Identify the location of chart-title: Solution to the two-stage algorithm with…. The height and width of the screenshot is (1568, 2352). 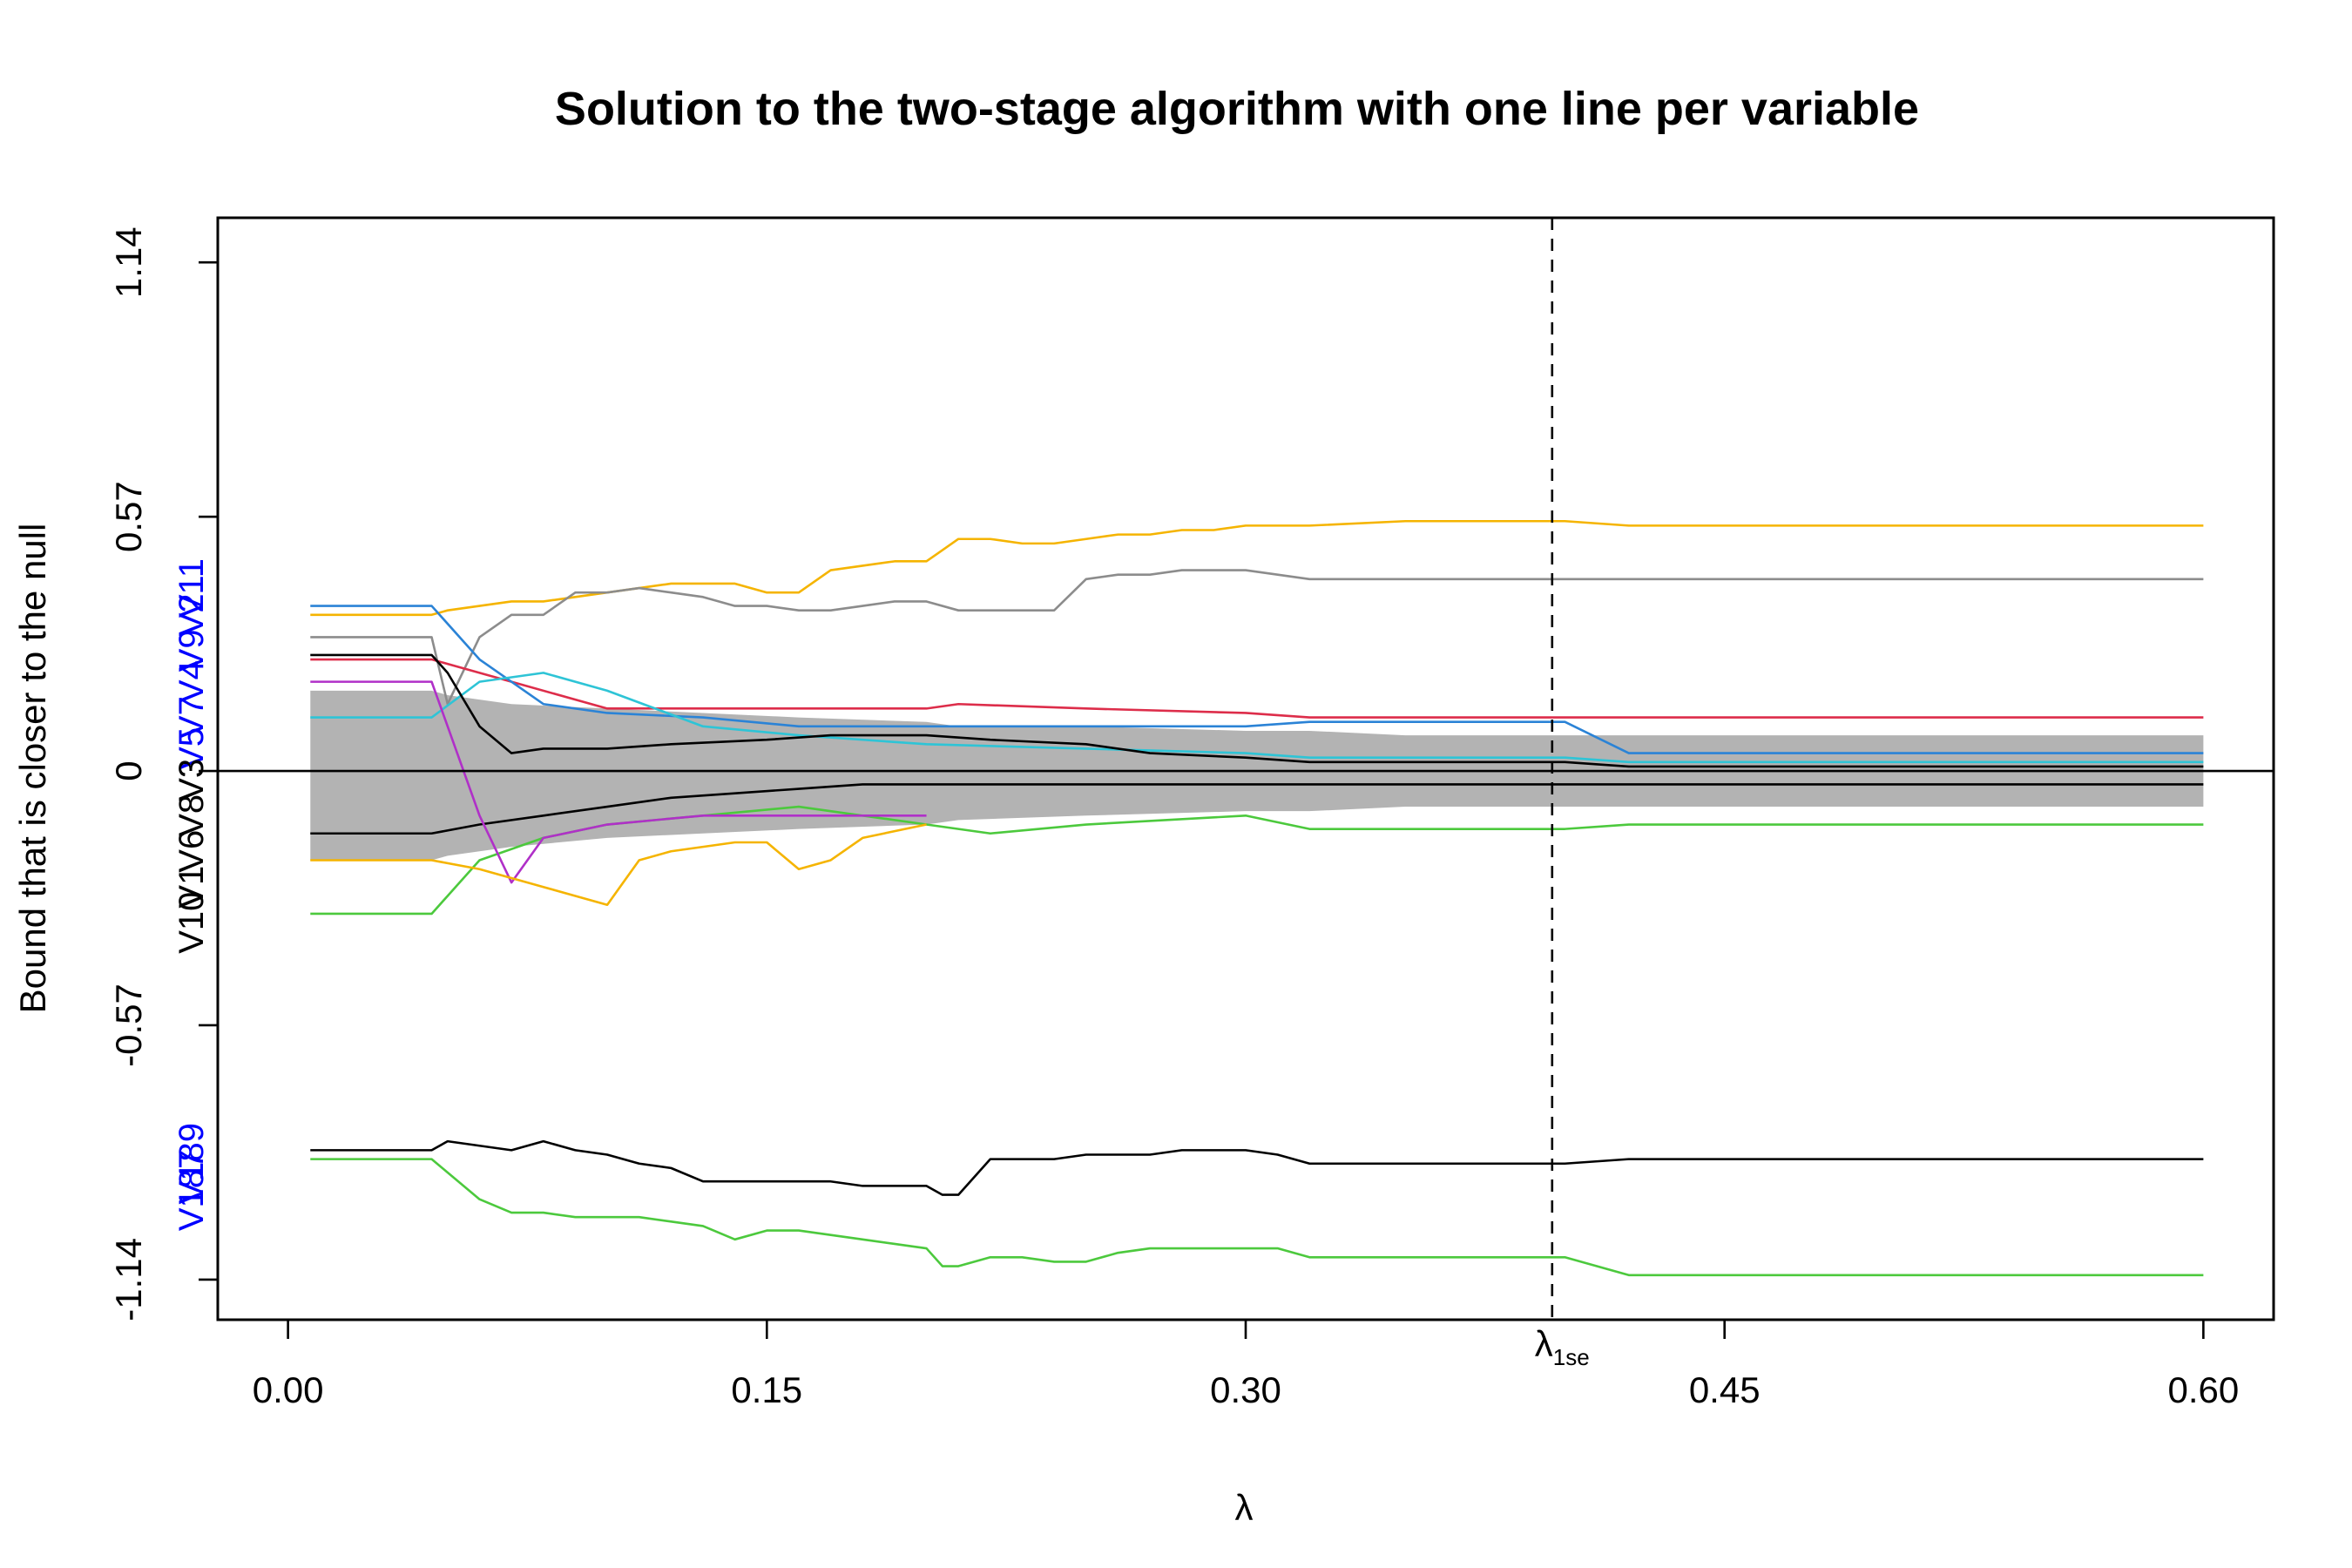
(1237, 109).